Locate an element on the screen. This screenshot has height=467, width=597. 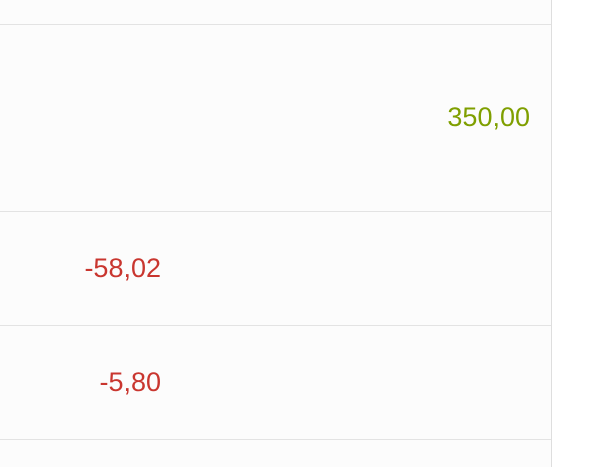
debit-amount: -58,02 is located at coordinates (122, 268).